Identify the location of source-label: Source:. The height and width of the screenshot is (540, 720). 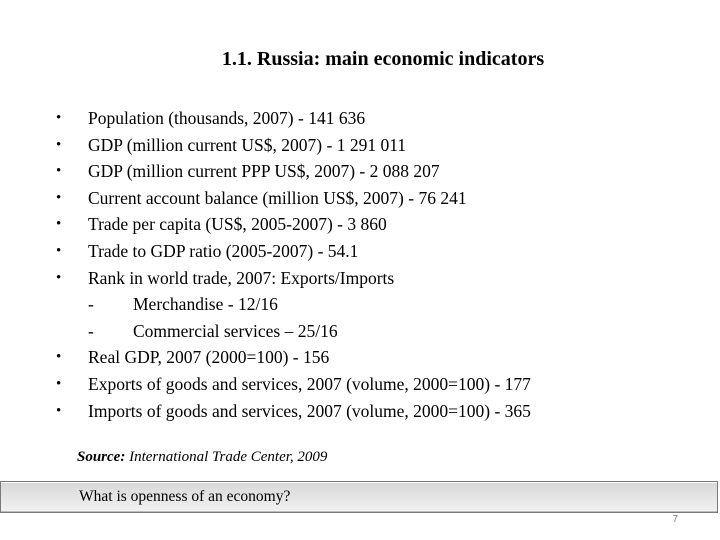
(101, 457).